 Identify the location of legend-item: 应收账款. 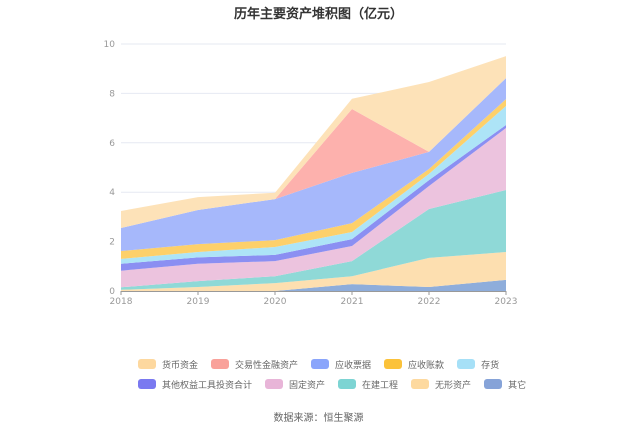
(414, 364).